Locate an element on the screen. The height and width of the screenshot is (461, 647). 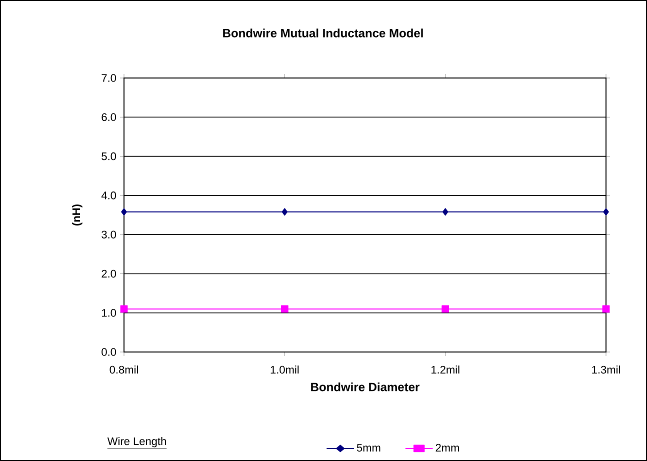
x-tick-label: 1.2mil is located at coordinates (445, 370).